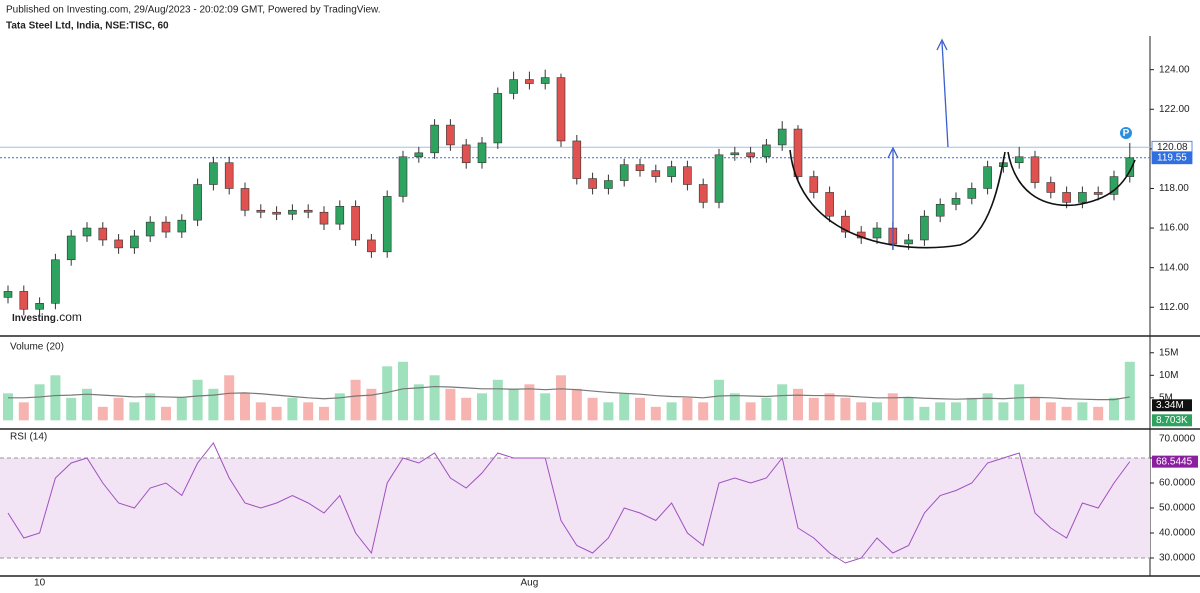  What do you see at coordinates (1174, 109) in the screenshot?
I see `y-tick-label: 122.00` at bounding box center [1174, 109].